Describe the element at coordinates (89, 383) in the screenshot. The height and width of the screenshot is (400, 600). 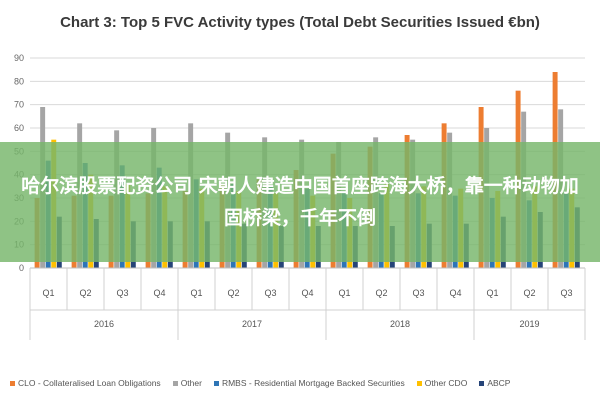
I see `legend-label: CLO - Collateralised Loan Obligations` at that location.